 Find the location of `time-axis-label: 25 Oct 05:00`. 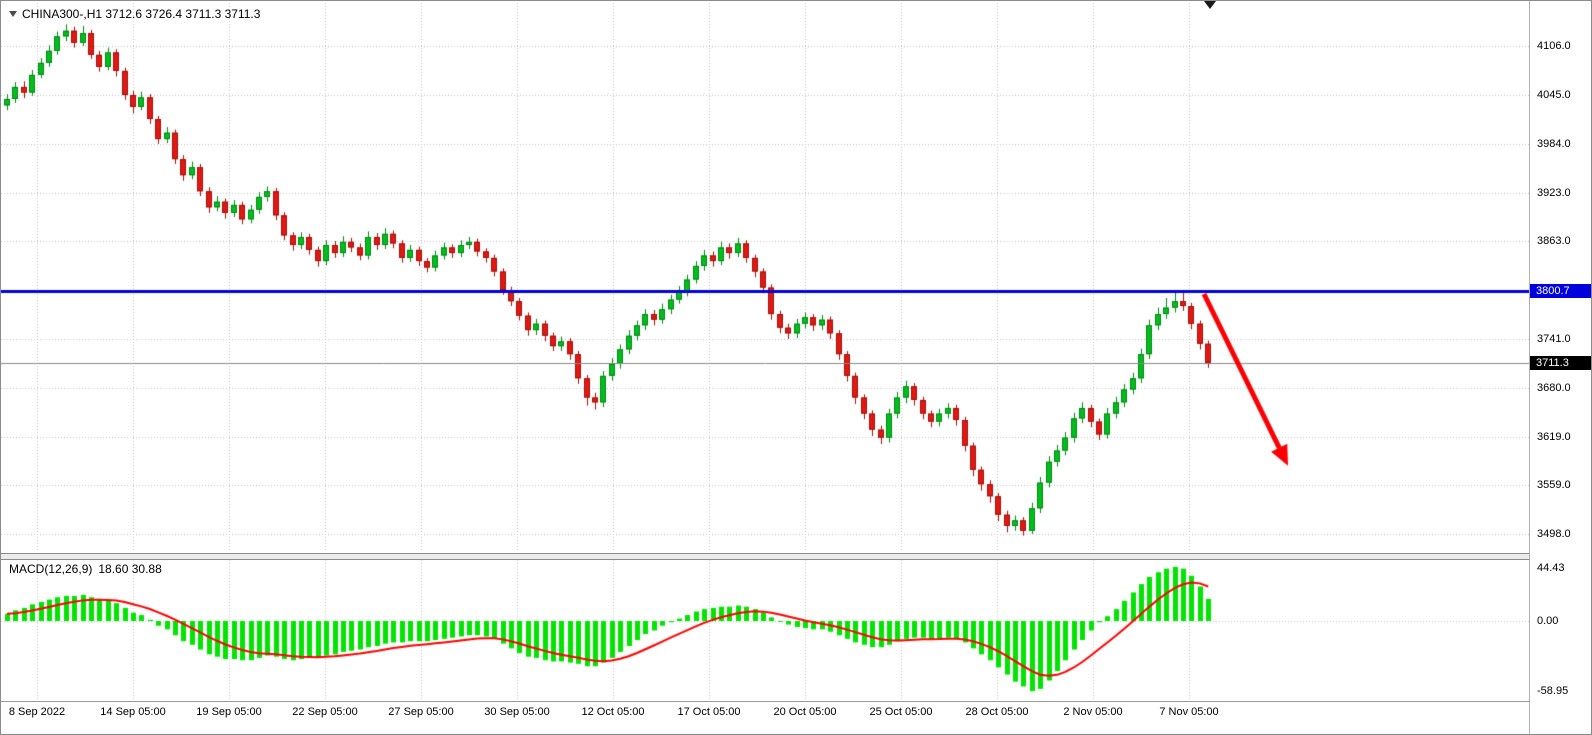

time-axis-label: 25 Oct 05:00 is located at coordinates (901, 712).